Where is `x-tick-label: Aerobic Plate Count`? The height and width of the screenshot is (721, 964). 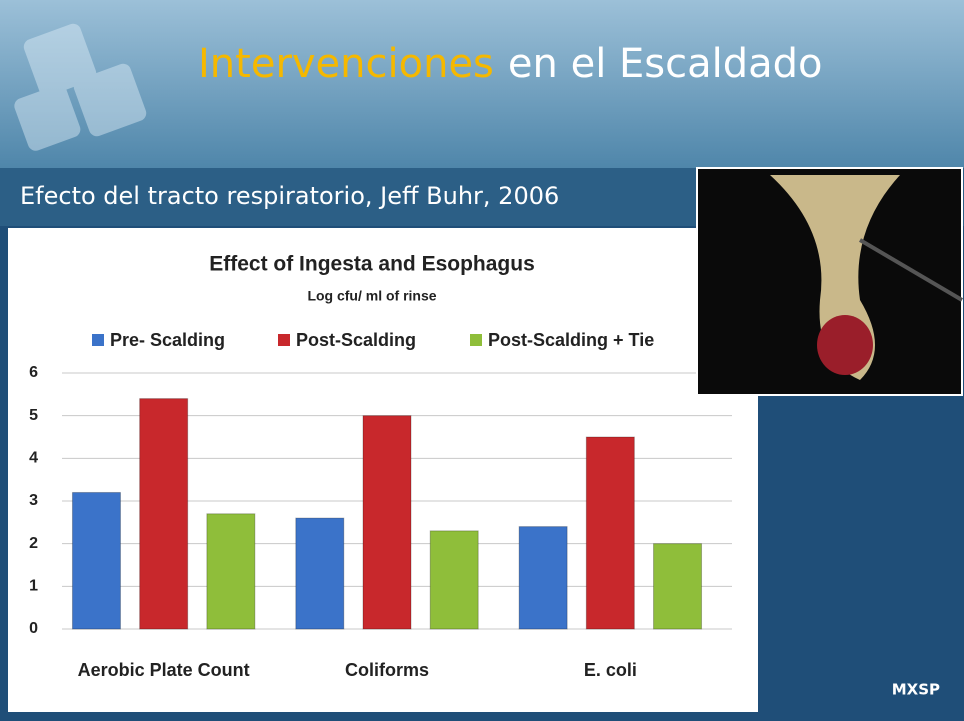
x-tick-label: Aerobic Plate Count is located at coordinates (164, 670).